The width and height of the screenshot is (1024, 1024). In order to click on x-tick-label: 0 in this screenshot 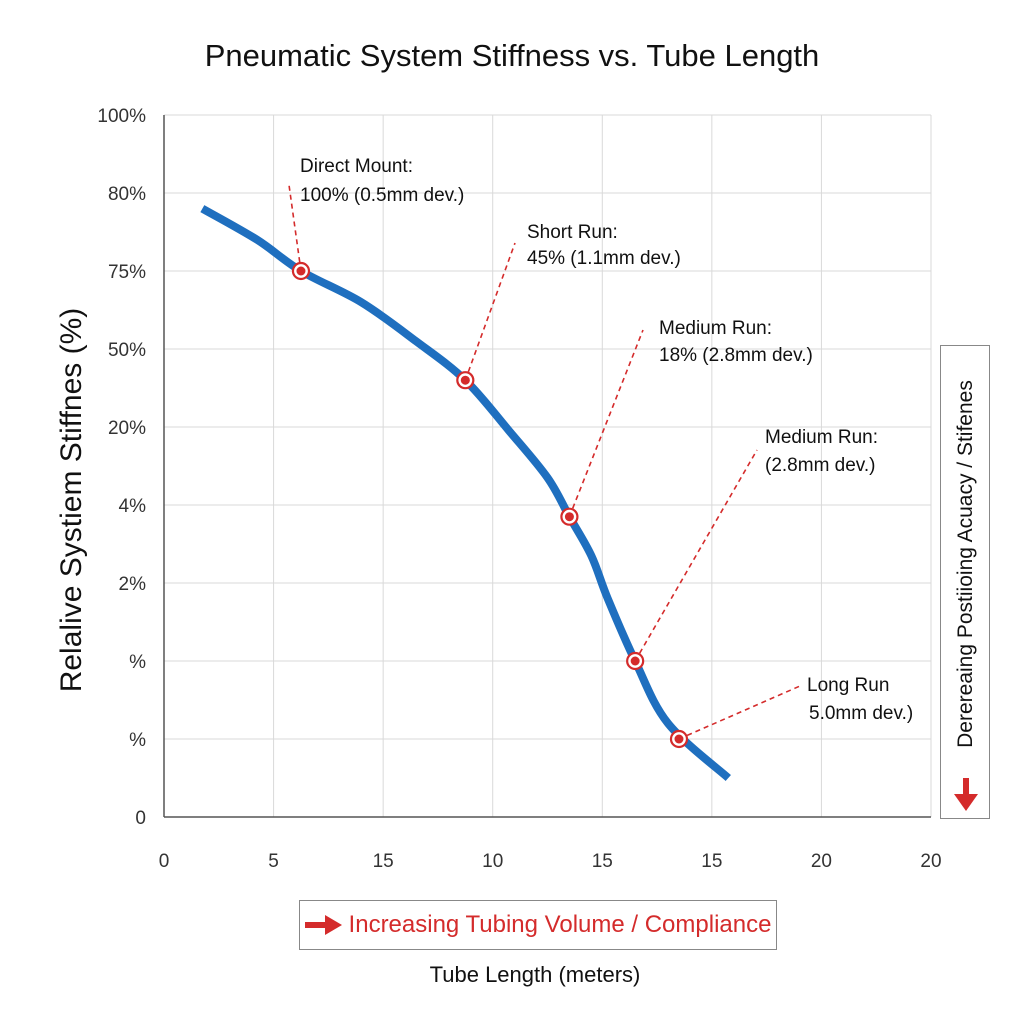, I will do `click(164, 861)`.